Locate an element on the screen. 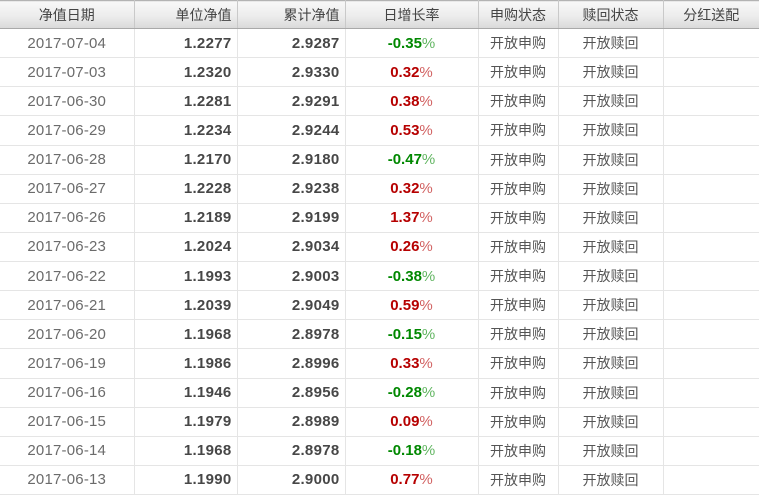 This screenshot has width=759, height=495. table-row: 2017-06-30 1.2281 2.9291 0.38% 开放申购 开放赎回 is located at coordinates (379, 101).